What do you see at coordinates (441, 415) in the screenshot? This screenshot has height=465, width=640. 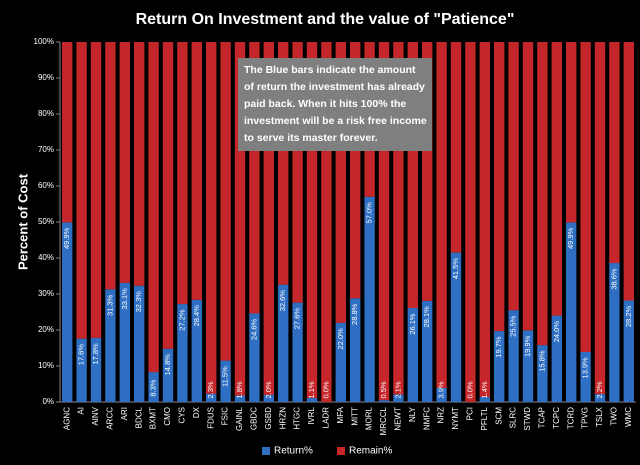 I see `x-tick-label: NRZ` at bounding box center [441, 415].